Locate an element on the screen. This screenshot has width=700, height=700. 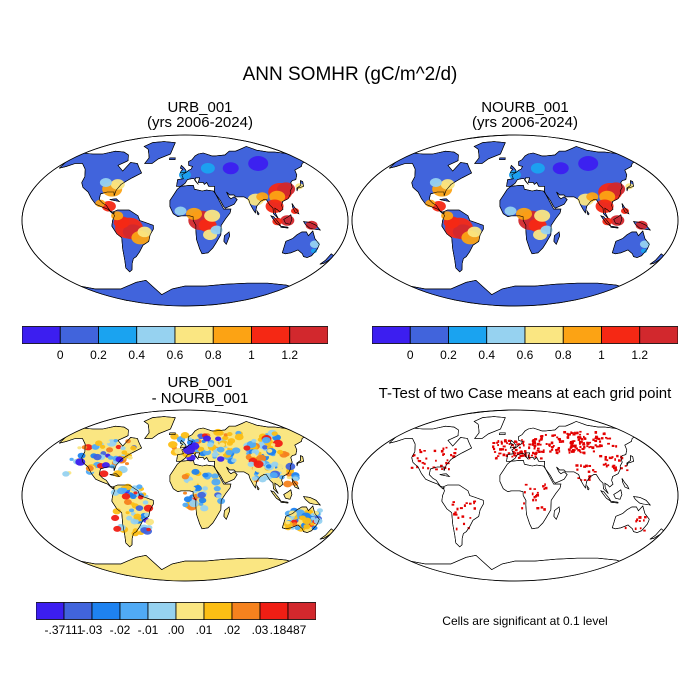
colorbar-label: -.01 is located at coordinates (148, 630).